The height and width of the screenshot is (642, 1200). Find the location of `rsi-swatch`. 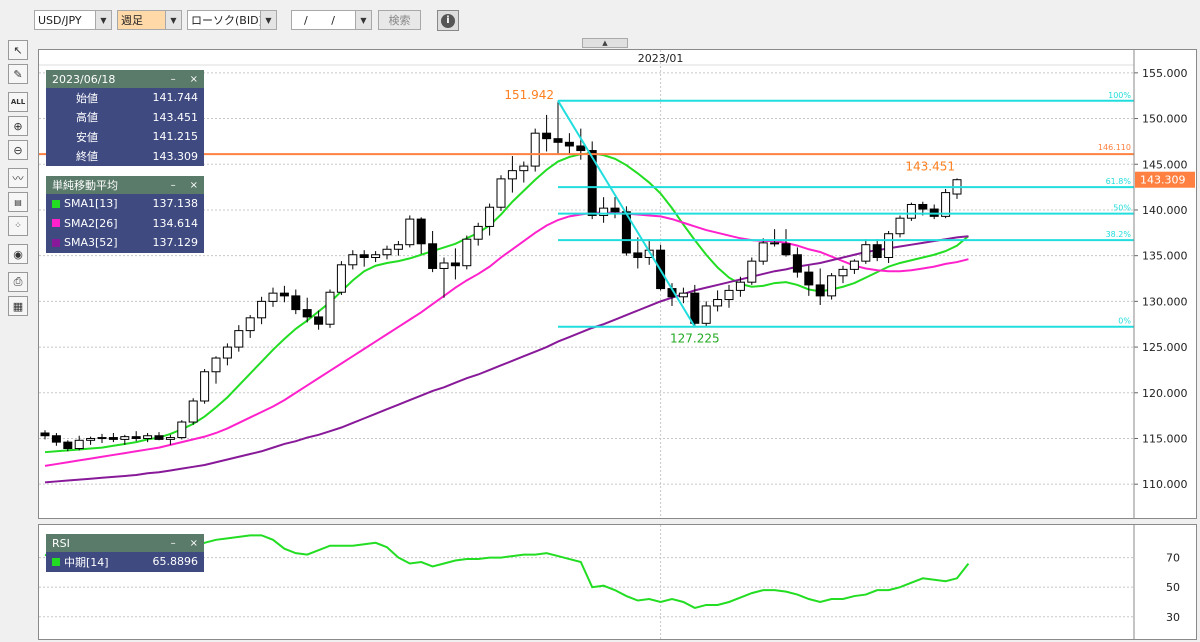

rsi-swatch is located at coordinates (56, 561).